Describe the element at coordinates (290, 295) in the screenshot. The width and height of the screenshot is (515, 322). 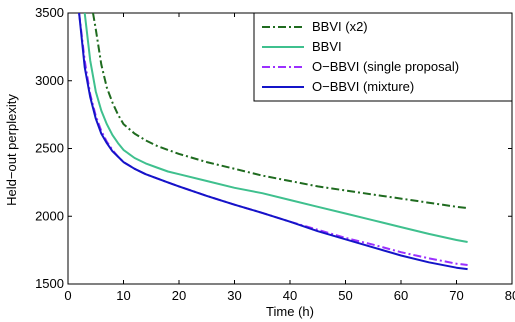
I see `x-tick-label: 40` at that location.